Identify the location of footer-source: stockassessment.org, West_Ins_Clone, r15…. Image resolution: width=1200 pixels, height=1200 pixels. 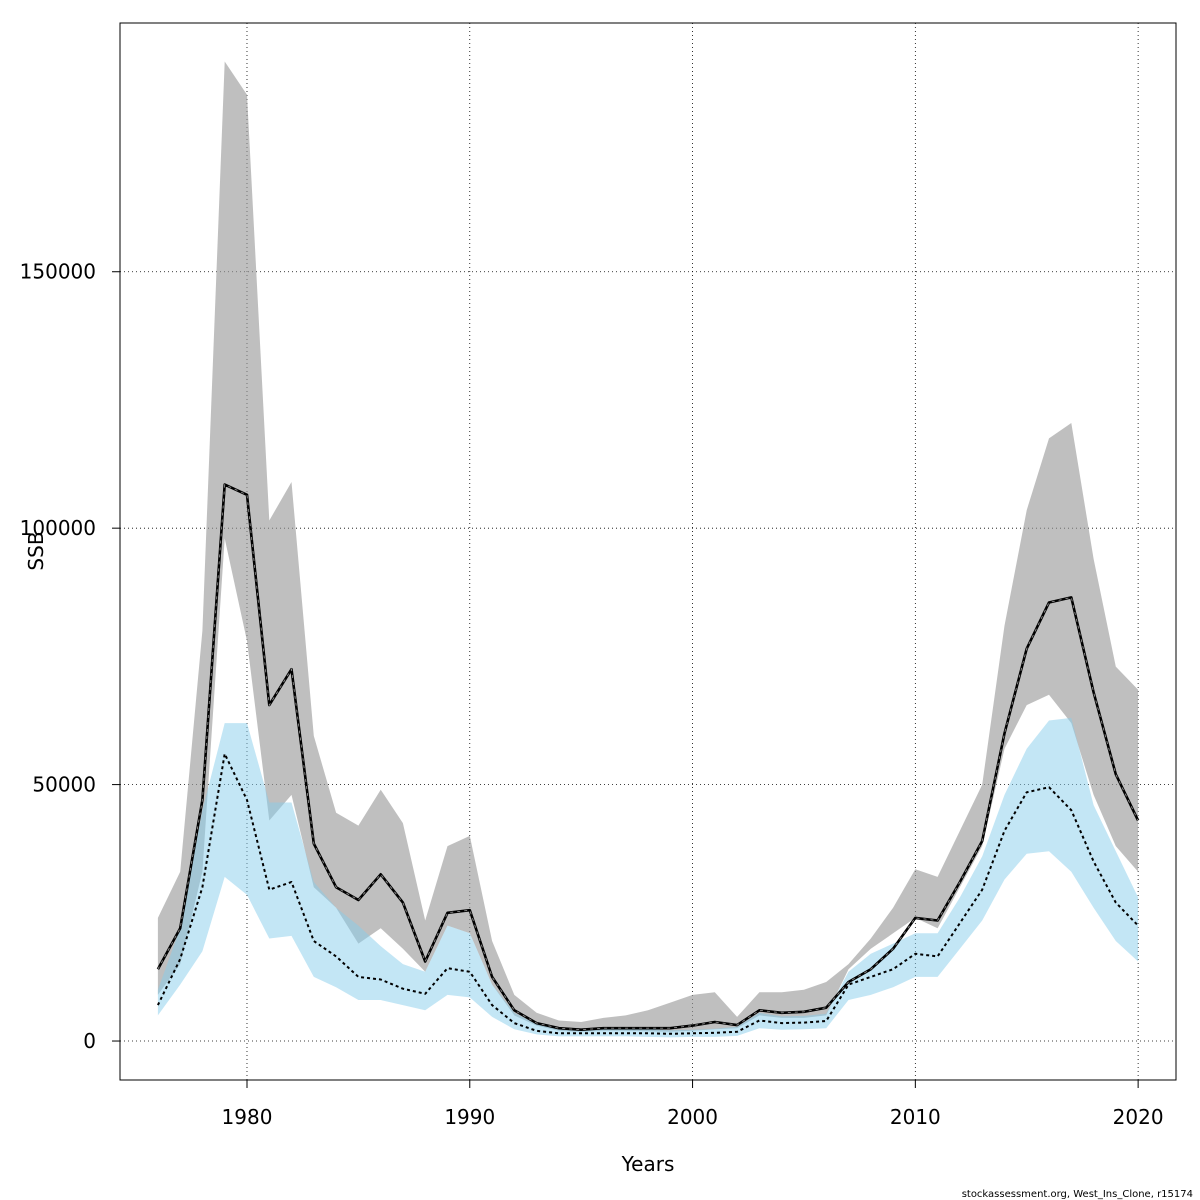
(1077, 1194).